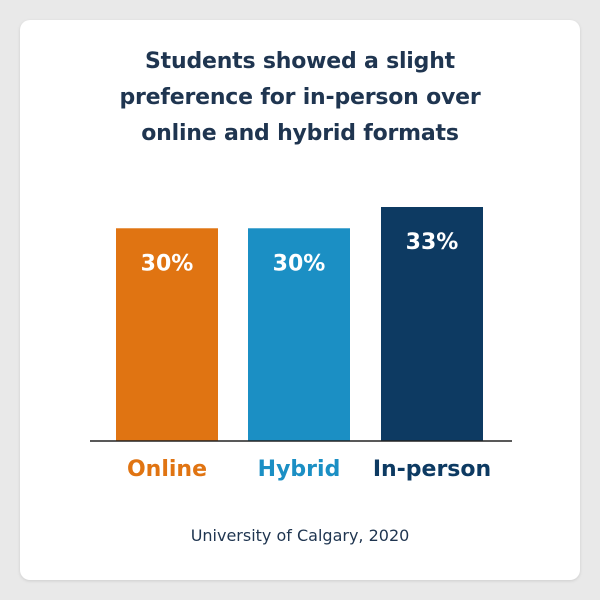 The image size is (600, 600). I want to click on value-label-in-person: 33%, so click(432, 242).